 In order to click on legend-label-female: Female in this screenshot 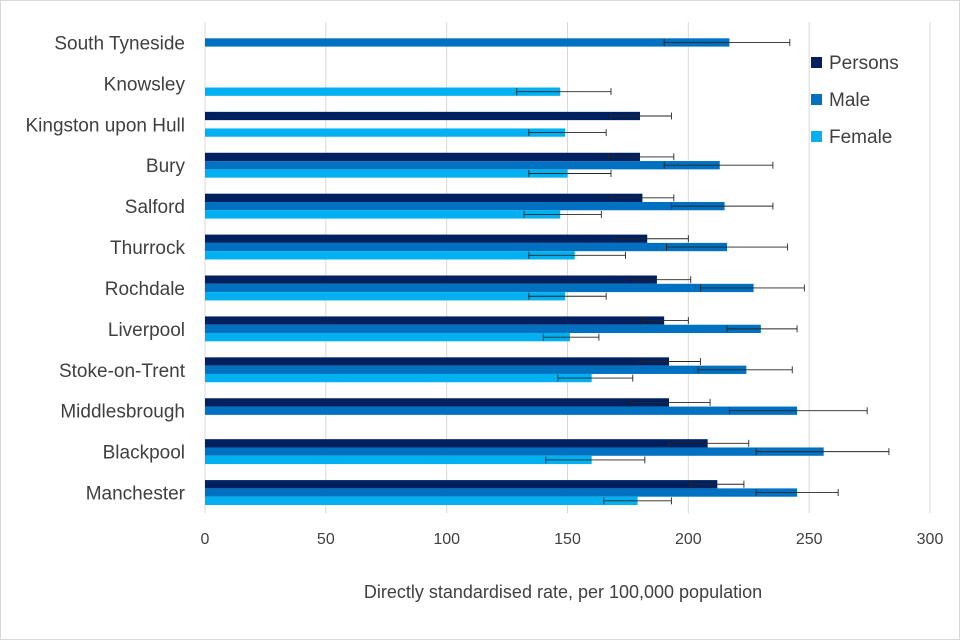, I will do `click(860, 137)`.